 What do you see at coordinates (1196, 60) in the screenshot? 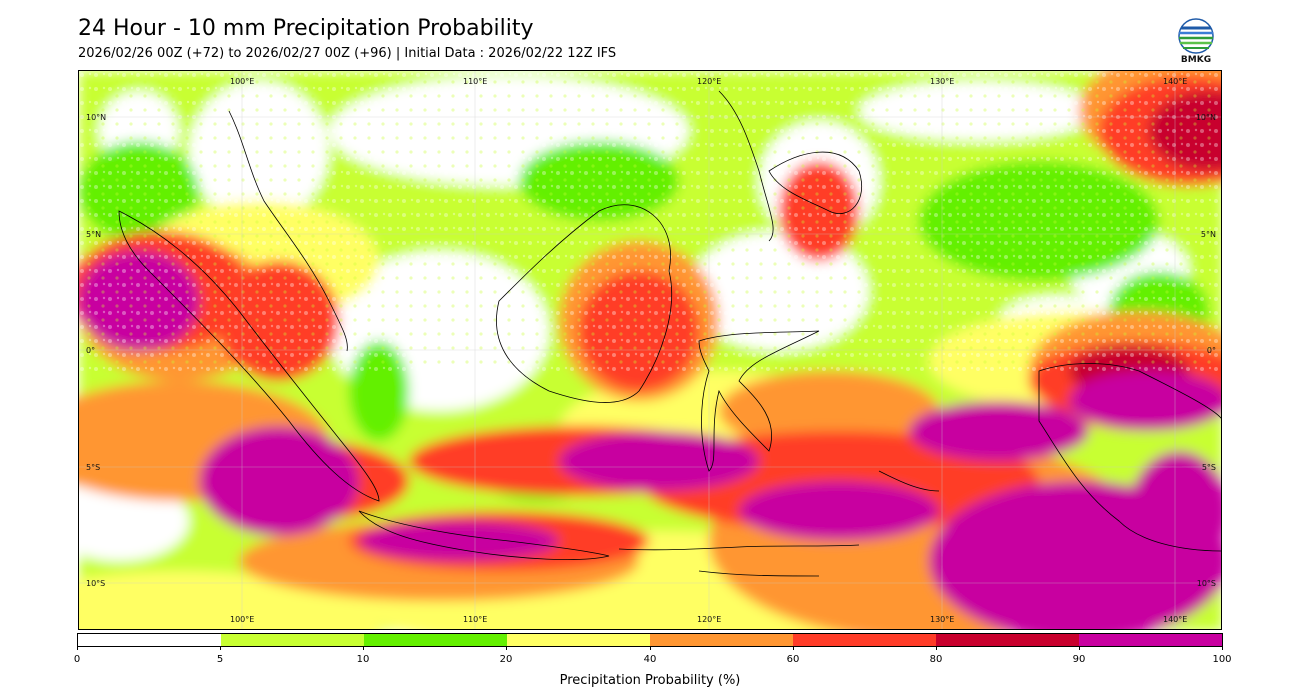
I see `bmkg-logo-text: BMKG` at bounding box center [1196, 60].